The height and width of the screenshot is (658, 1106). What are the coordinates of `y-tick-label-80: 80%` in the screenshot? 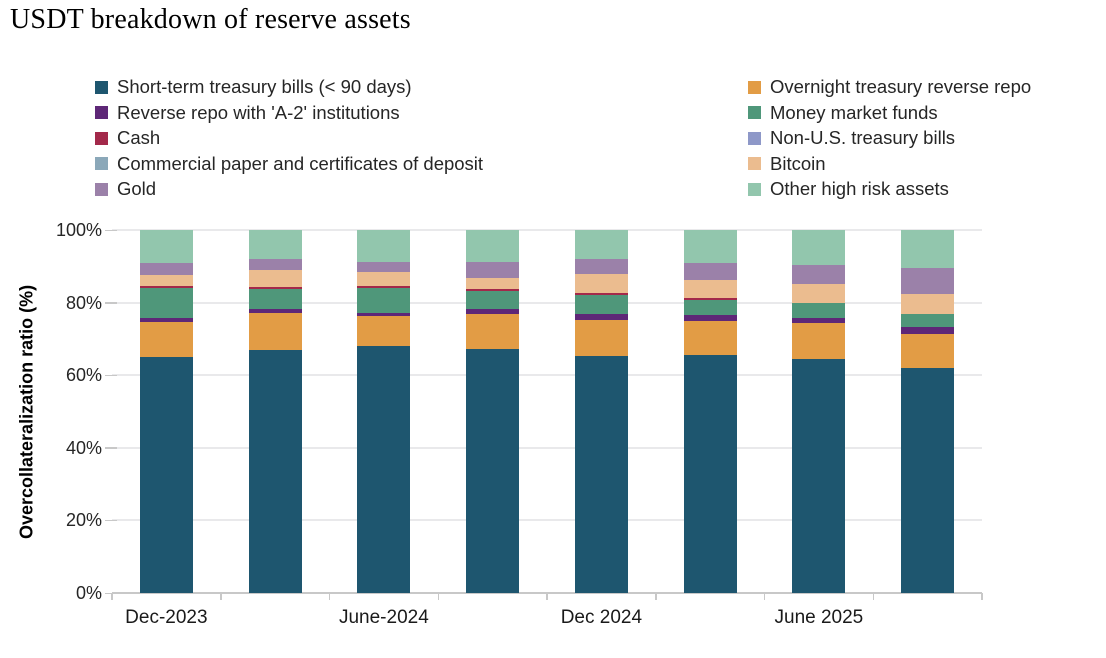 It's located at (83, 302).